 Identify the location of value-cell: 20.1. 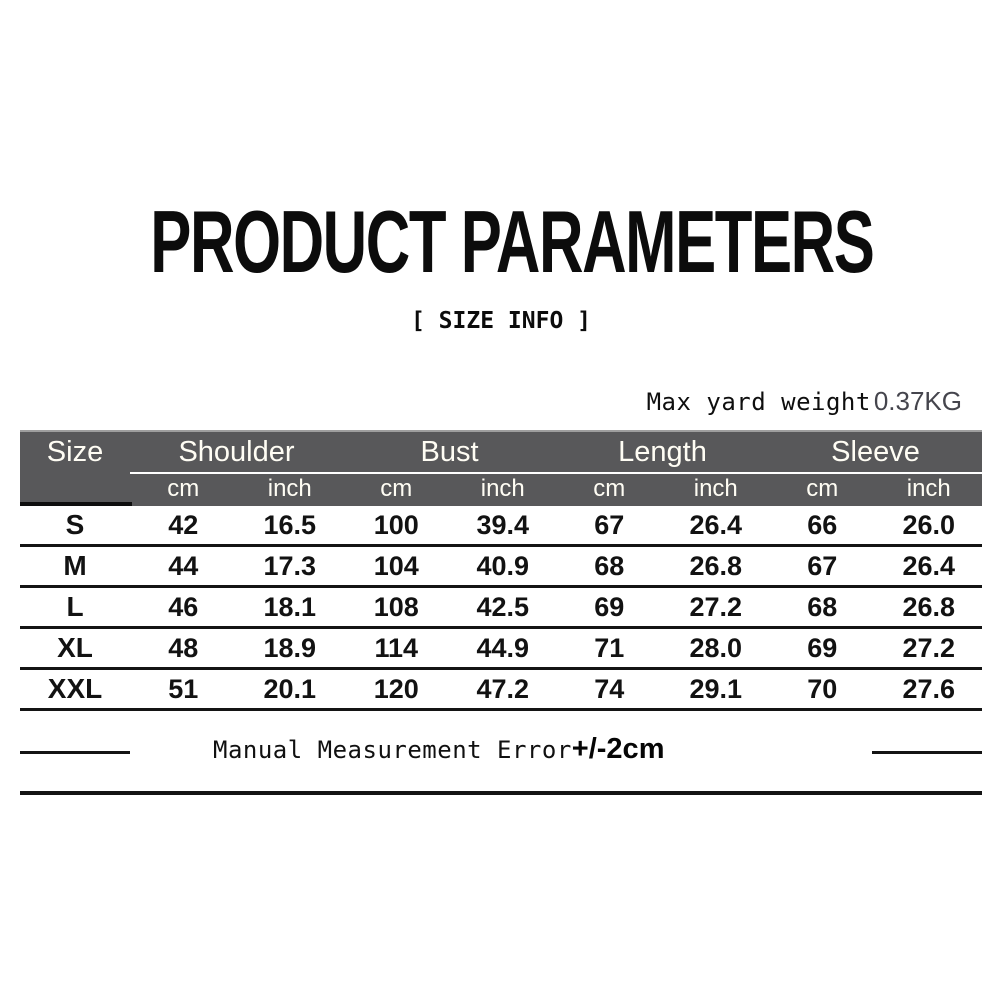
(290, 688).